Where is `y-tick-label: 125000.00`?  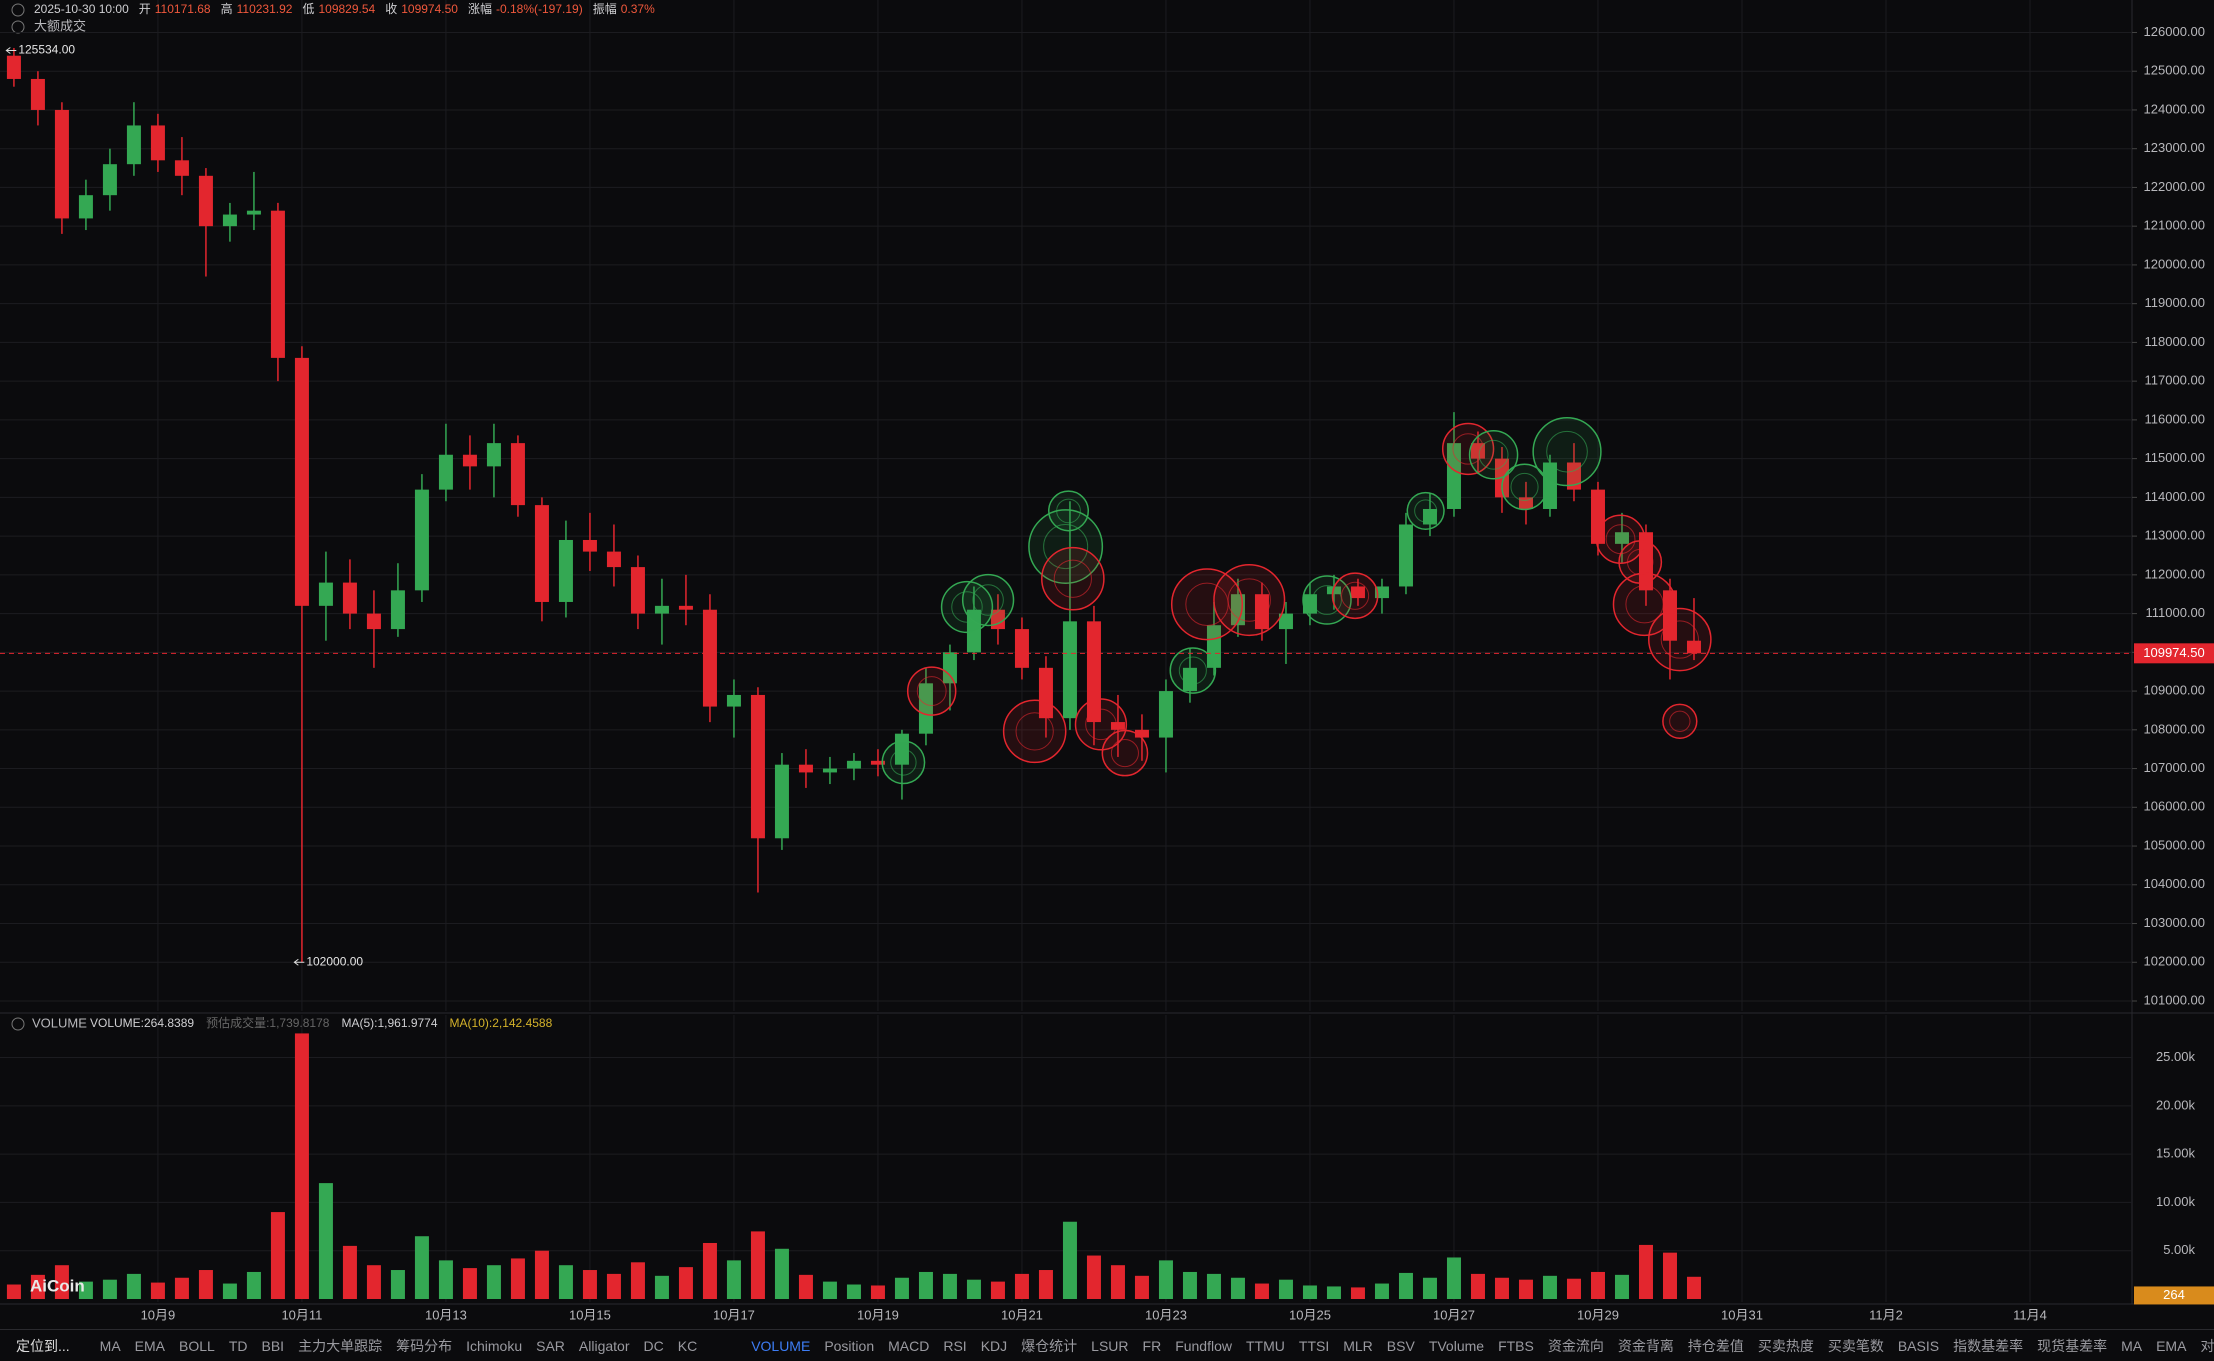 y-tick-label: 125000.00 is located at coordinates (2174, 70).